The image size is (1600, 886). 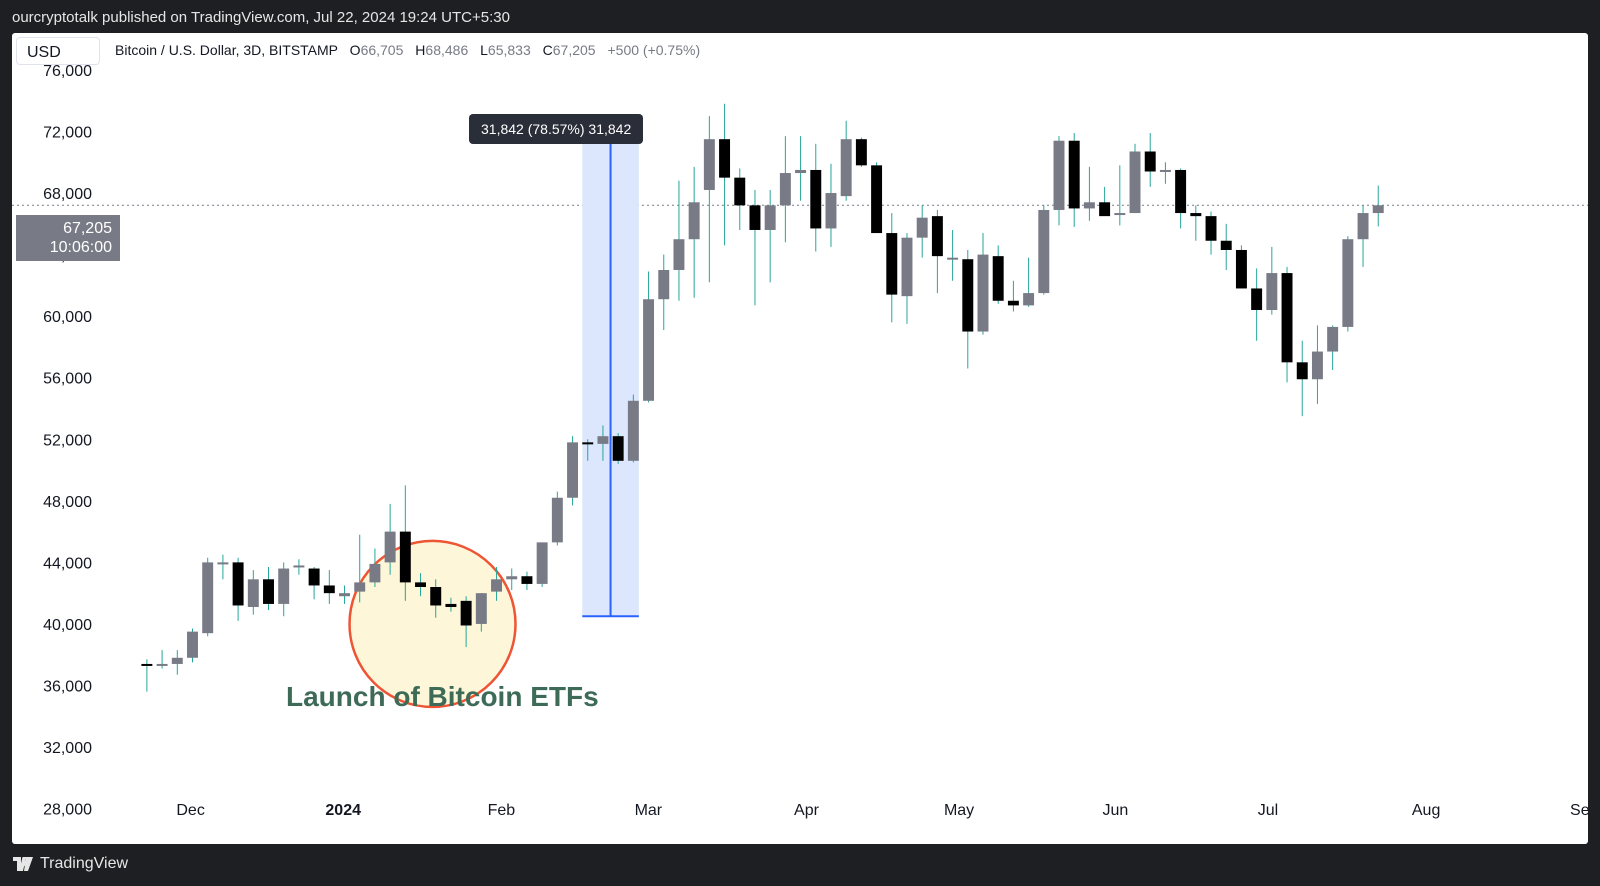 I want to click on x-tick-label: Apr, so click(x=807, y=810).